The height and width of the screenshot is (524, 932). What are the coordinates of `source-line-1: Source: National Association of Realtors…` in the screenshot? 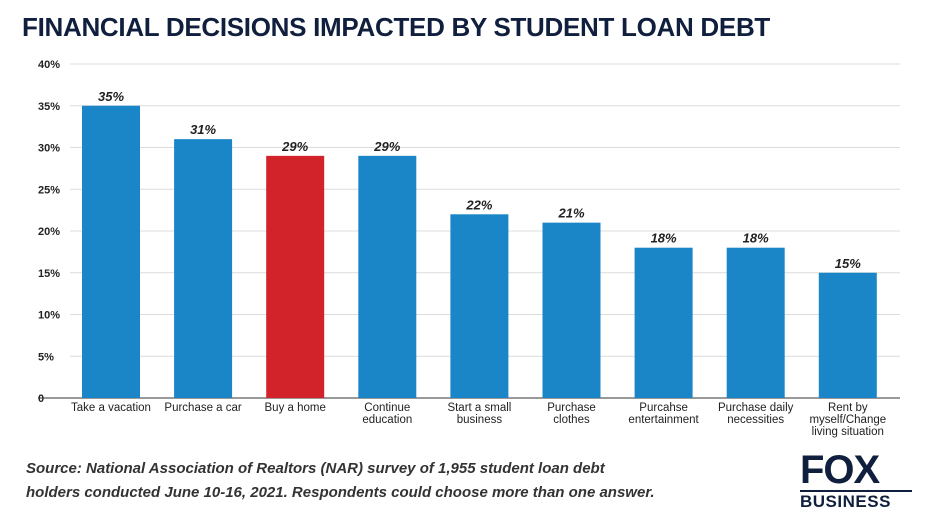 It's located at (315, 468).